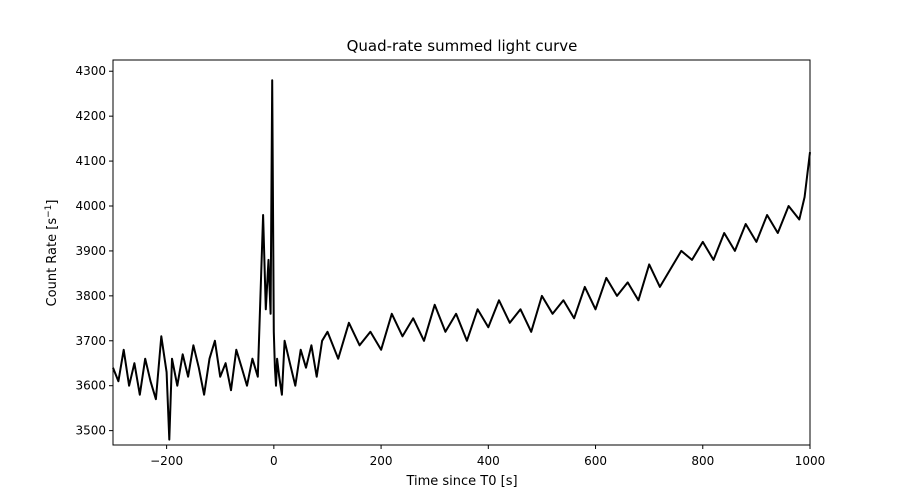 The height and width of the screenshot is (500, 900). I want to click on y-axis-label-main: Count Rate [s, so click(52, 262).